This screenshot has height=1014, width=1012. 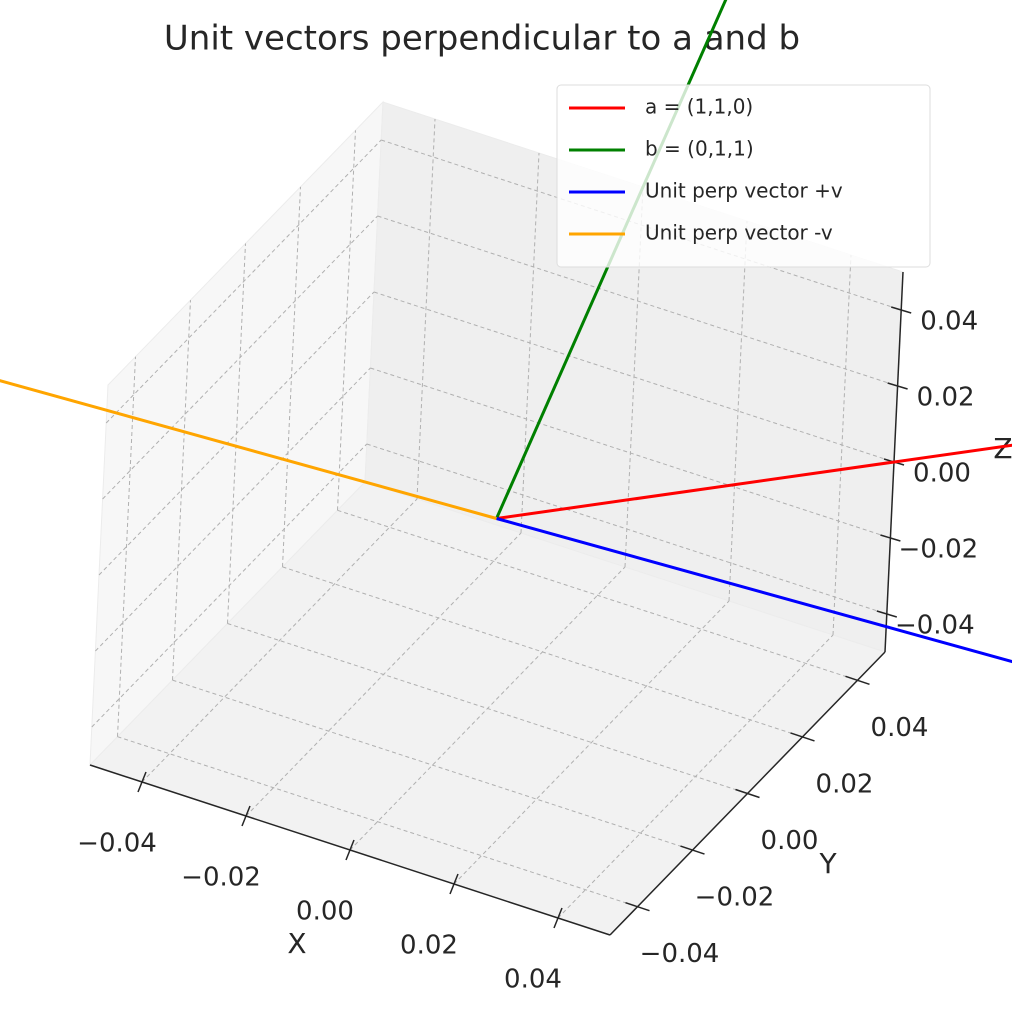 What do you see at coordinates (429, 946) in the screenshot?
I see `x-tick-label: 0.02` at bounding box center [429, 946].